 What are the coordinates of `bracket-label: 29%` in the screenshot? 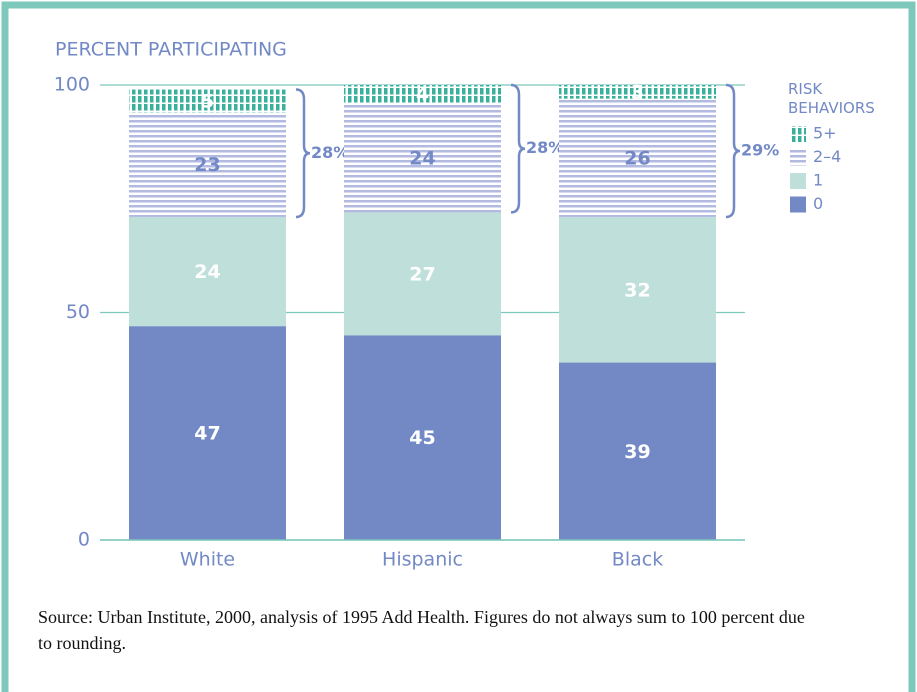 It's located at (760, 149).